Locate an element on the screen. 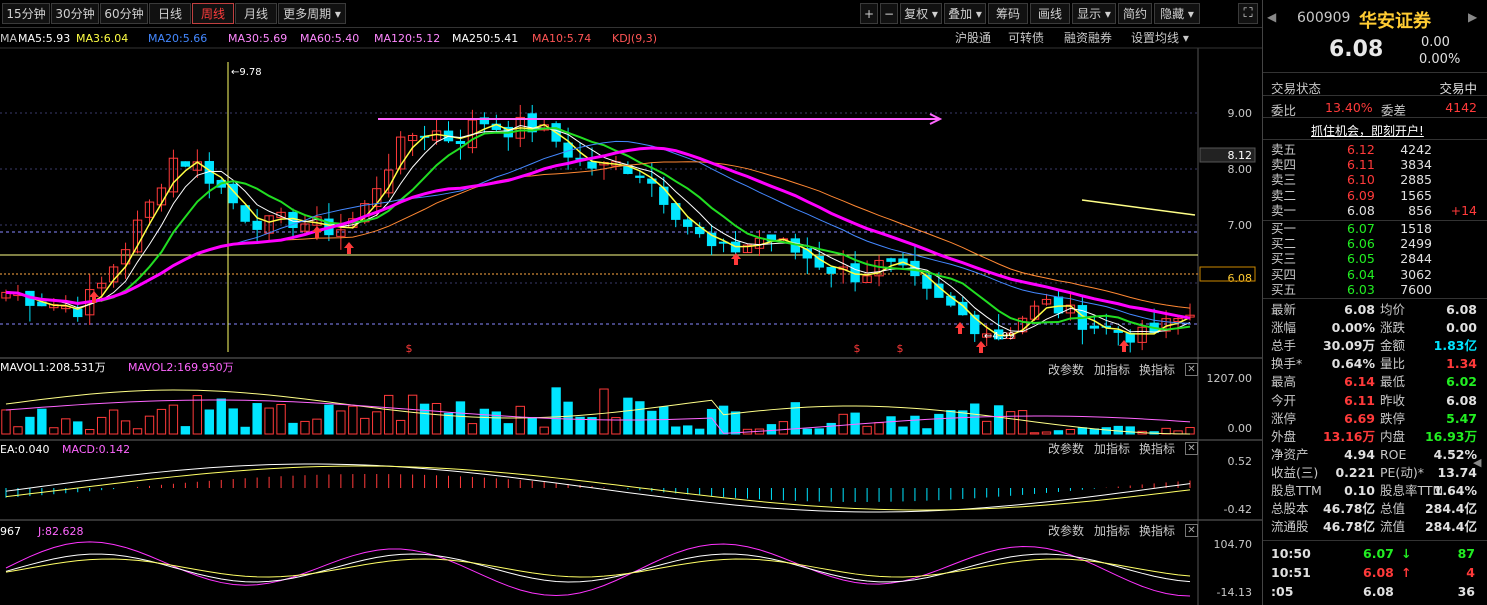 Image resolution: width=1487 pixels, height=605 pixels. tool-button-6: 显示 ▾ is located at coordinates (1094, 13).